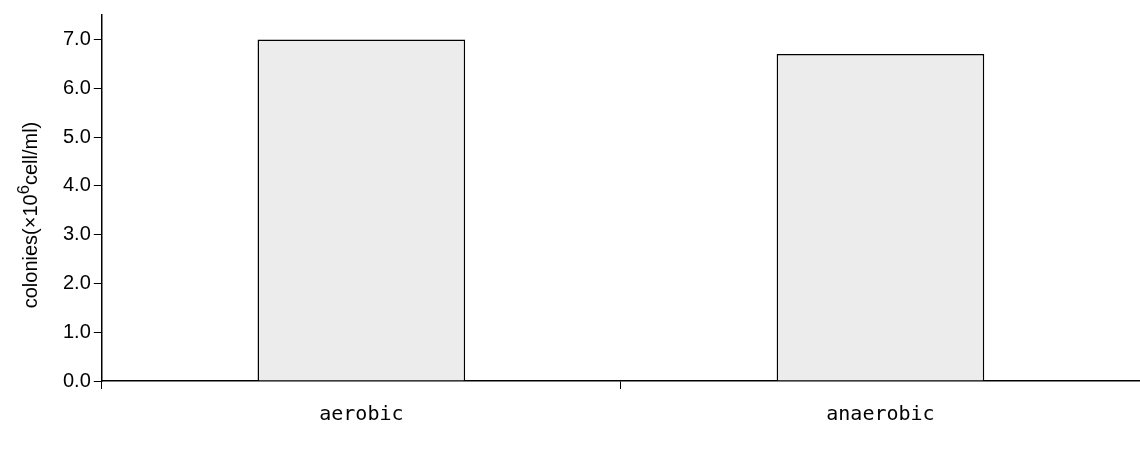  Describe the element at coordinates (76, 281) in the screenshot. I see `y-tick-label: 2.0` at that location.